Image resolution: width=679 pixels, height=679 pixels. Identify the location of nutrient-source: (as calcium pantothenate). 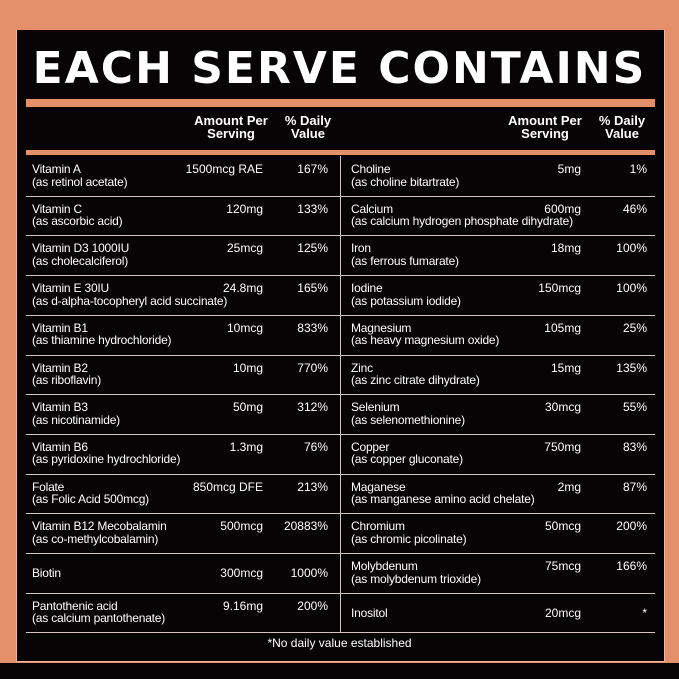
(99, 618).